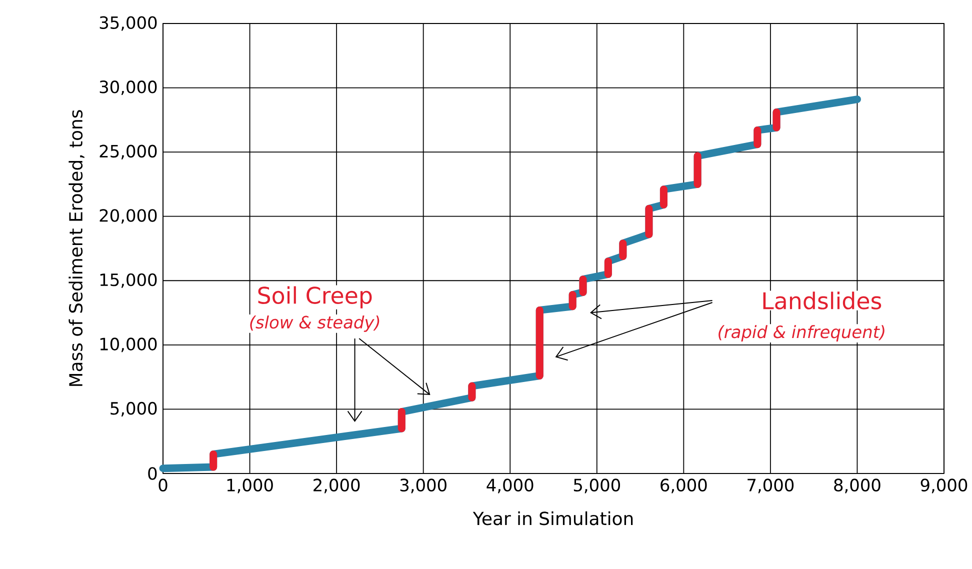  What do you see at coordinates (163, 485) in the screenshot?
I see `x-tick-label: 0` at bounding box center [163, 485].